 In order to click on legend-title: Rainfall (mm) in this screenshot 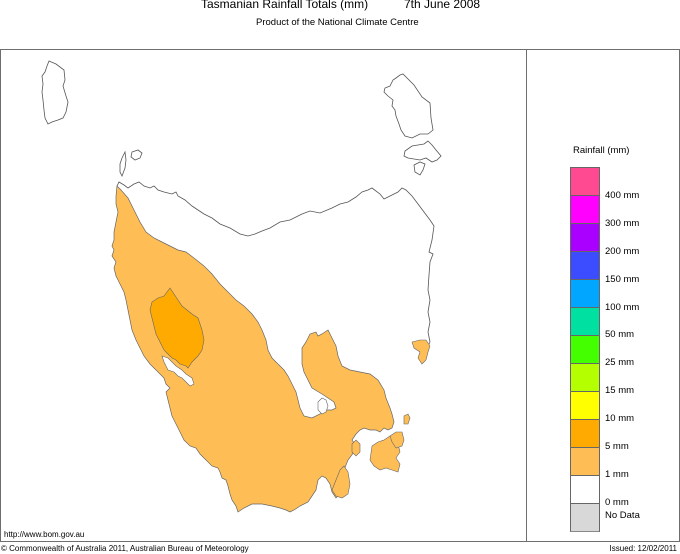, I will do `click(601, 150)`.